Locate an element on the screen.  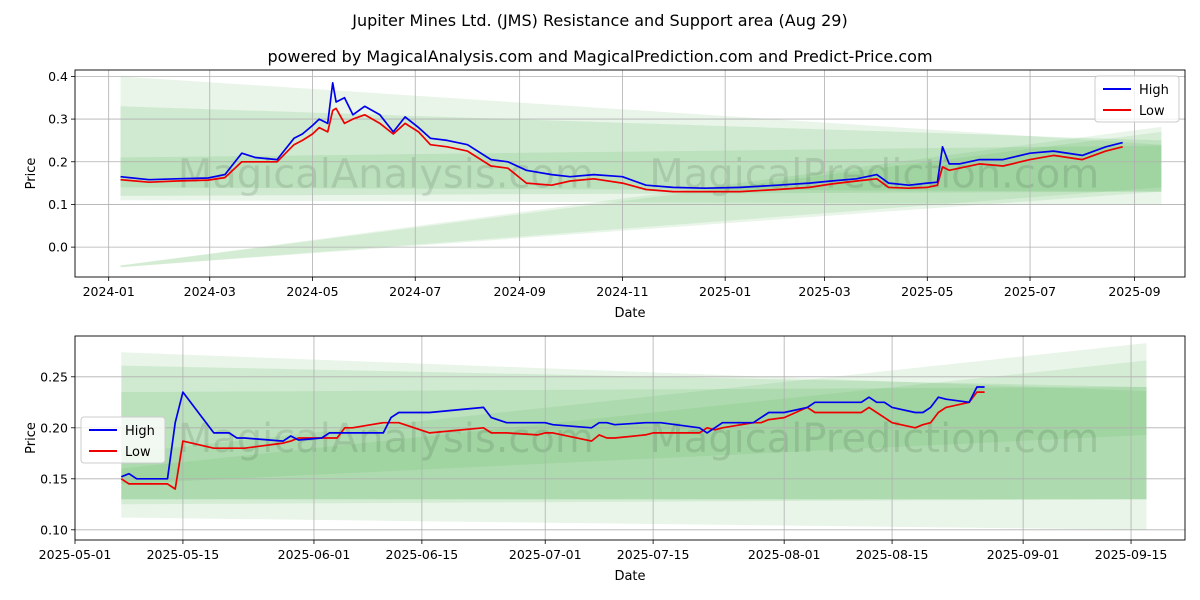
y-tick-label: 0.3 is located at coordinates (58, 119).